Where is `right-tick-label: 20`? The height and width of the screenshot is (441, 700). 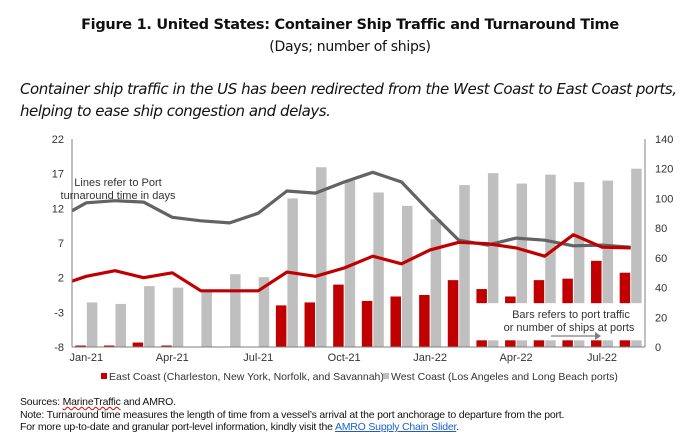
right-tick-label: 20 is located at coordinates (661, 318).